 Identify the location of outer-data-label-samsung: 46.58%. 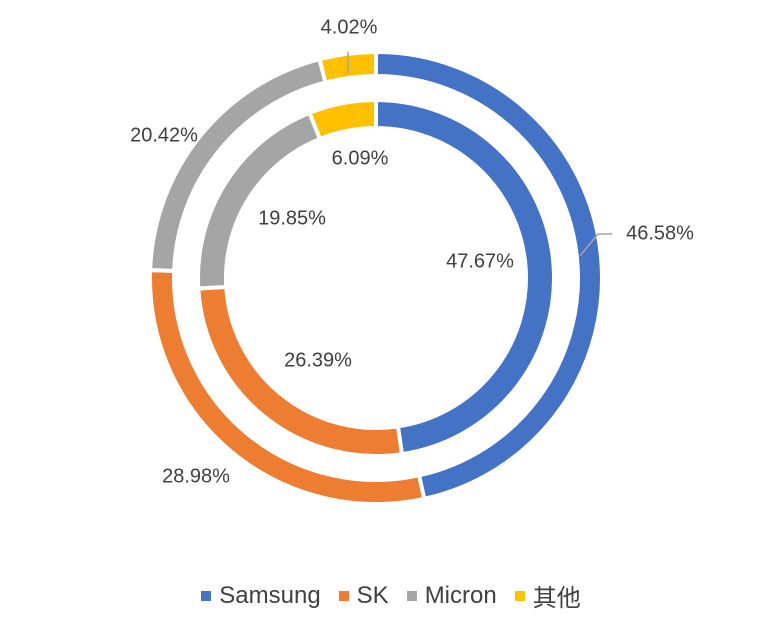
(660, 233).